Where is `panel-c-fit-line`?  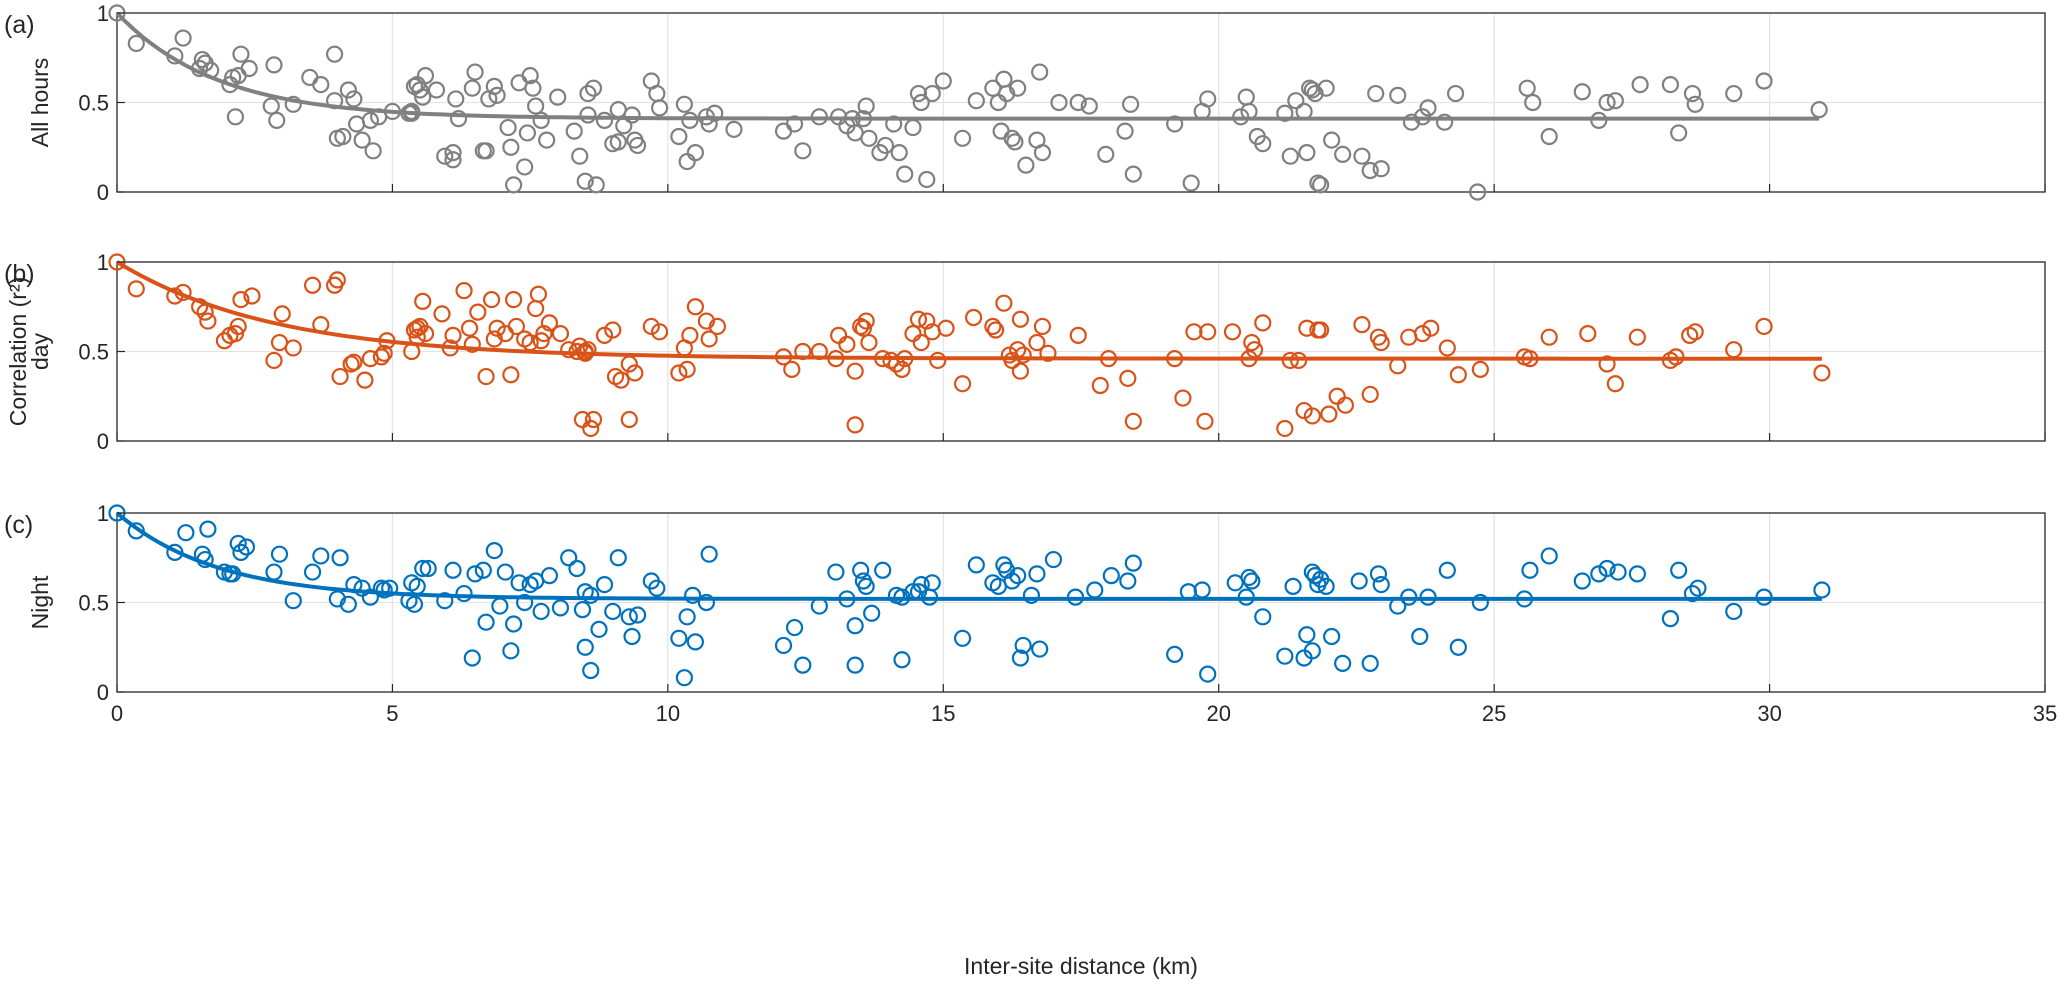
panel-c-fit-line is located at coordinates (968, 556).